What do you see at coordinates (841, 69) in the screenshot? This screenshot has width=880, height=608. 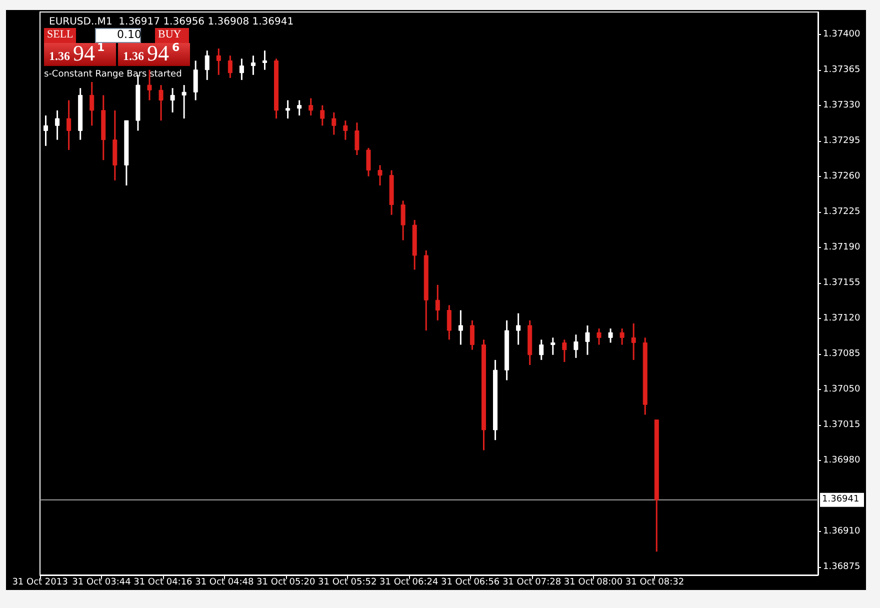 I see `y-tick-label: 1.37365` at bounding box center [841, 69].